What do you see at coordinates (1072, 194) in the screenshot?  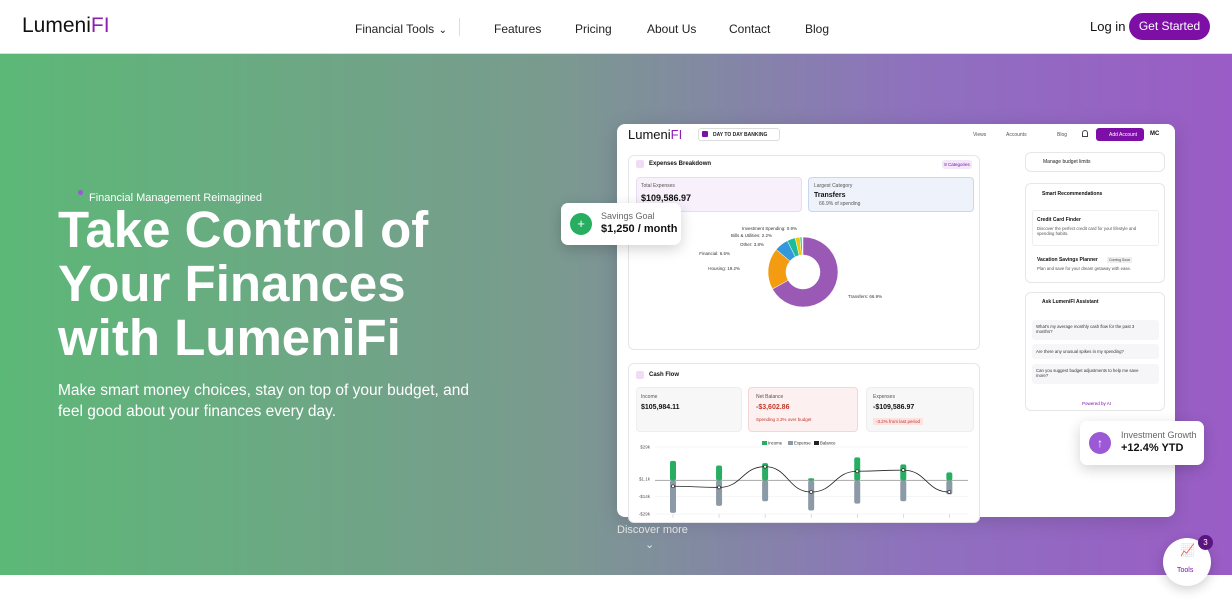 I see `card-title: Smart Recommendations` at bounding box center [1072, 194].